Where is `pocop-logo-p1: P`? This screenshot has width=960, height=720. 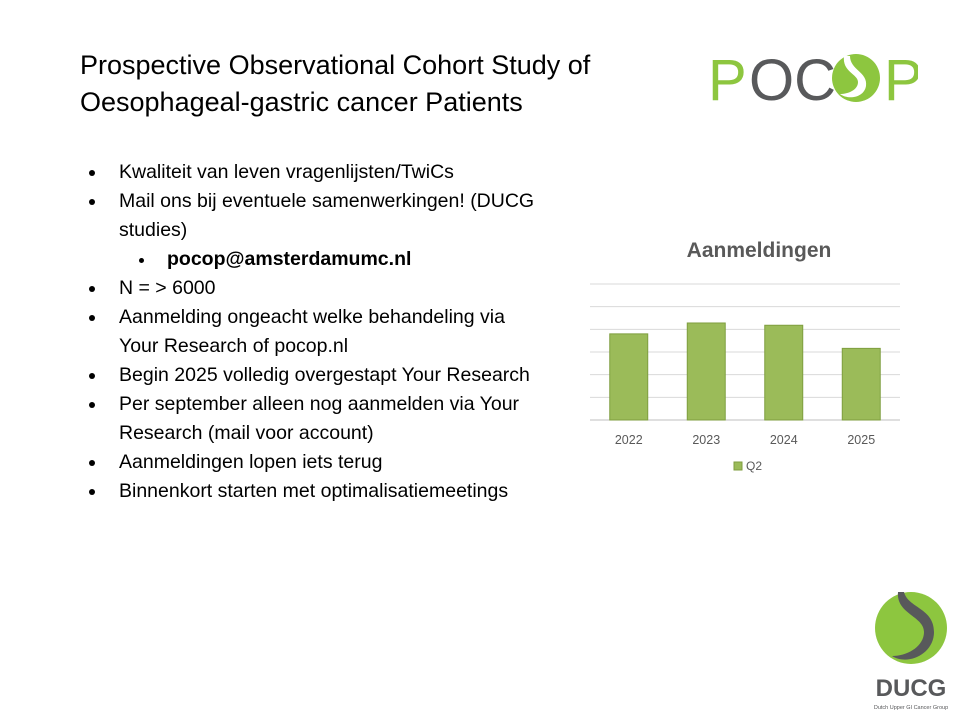 pocop-logo-p1: P is located at coordinates (727, 78).